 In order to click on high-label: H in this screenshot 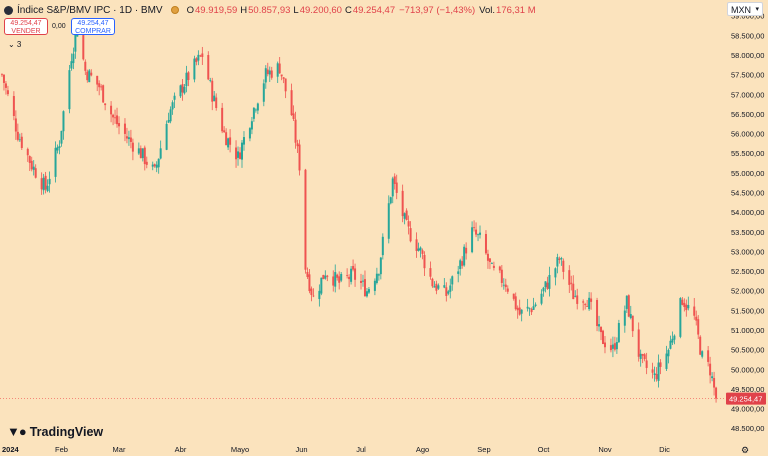, I will do `click(244, 10)`.